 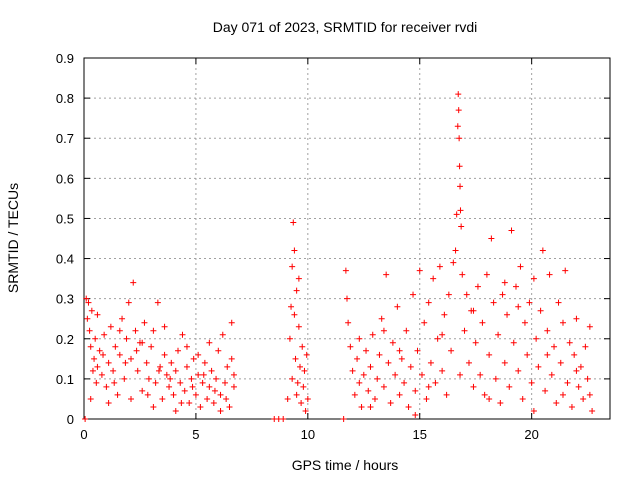 What do you see at coordinates (65, 98) in the screenshot?
I see `y-tick-label: 0.8` at bounding box center [65, 98].